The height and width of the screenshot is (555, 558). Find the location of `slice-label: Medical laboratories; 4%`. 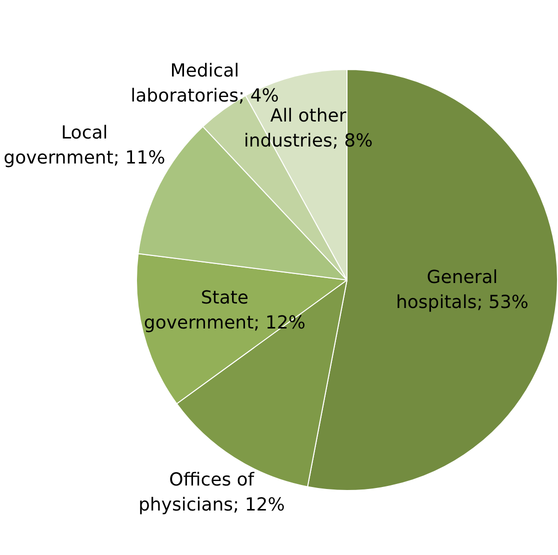

slice-label: Medical laboratories; 4% is located at coordinates (204, 83).